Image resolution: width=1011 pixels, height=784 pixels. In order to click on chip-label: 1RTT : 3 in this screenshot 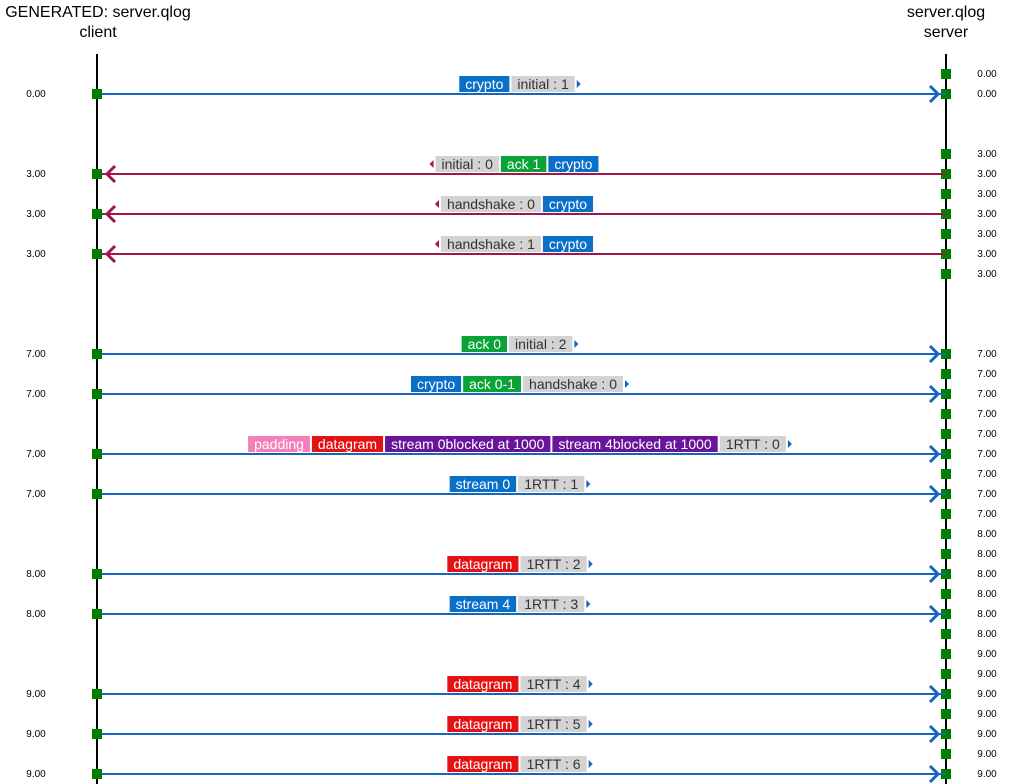, I will do `click(551, 604)`.